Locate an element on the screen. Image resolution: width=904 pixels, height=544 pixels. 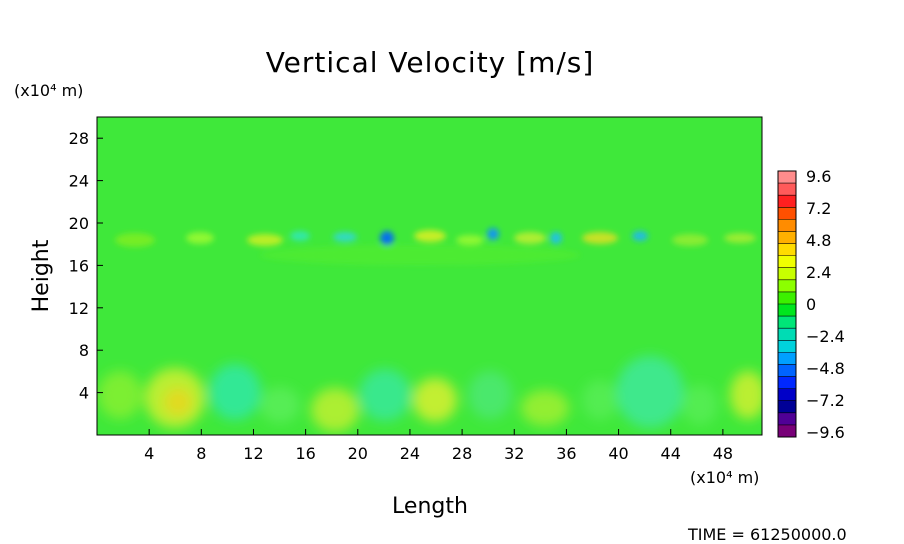
x-tick-label: 16 is located at coordinates (305, 453).